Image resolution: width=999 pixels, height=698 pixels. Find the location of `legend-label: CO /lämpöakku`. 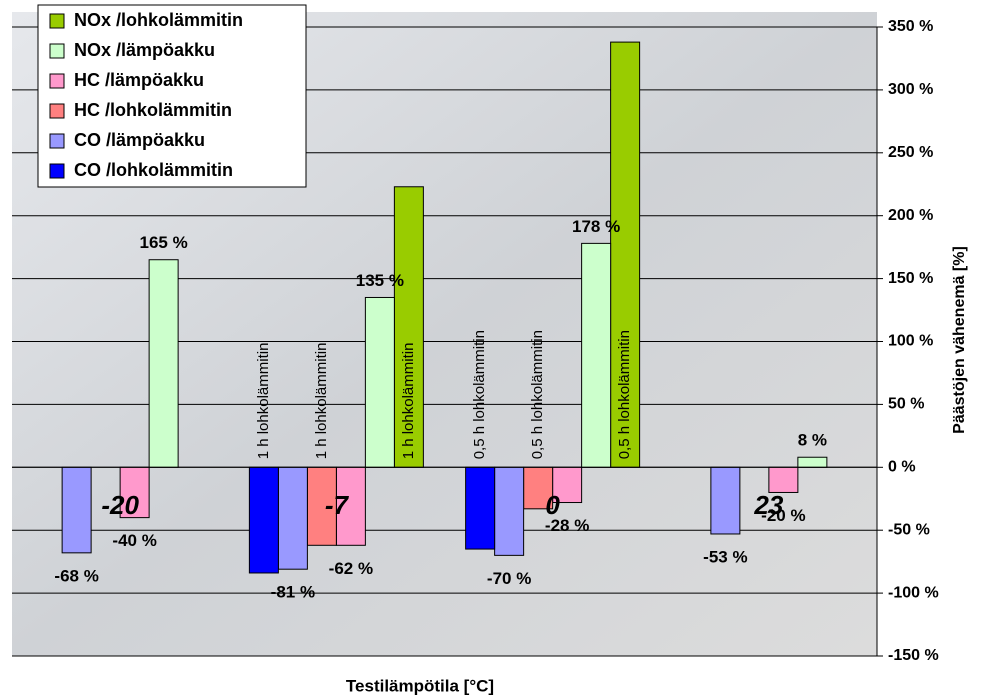

legend-label: CO /lämpöakku is located at coordinates (139, 140).